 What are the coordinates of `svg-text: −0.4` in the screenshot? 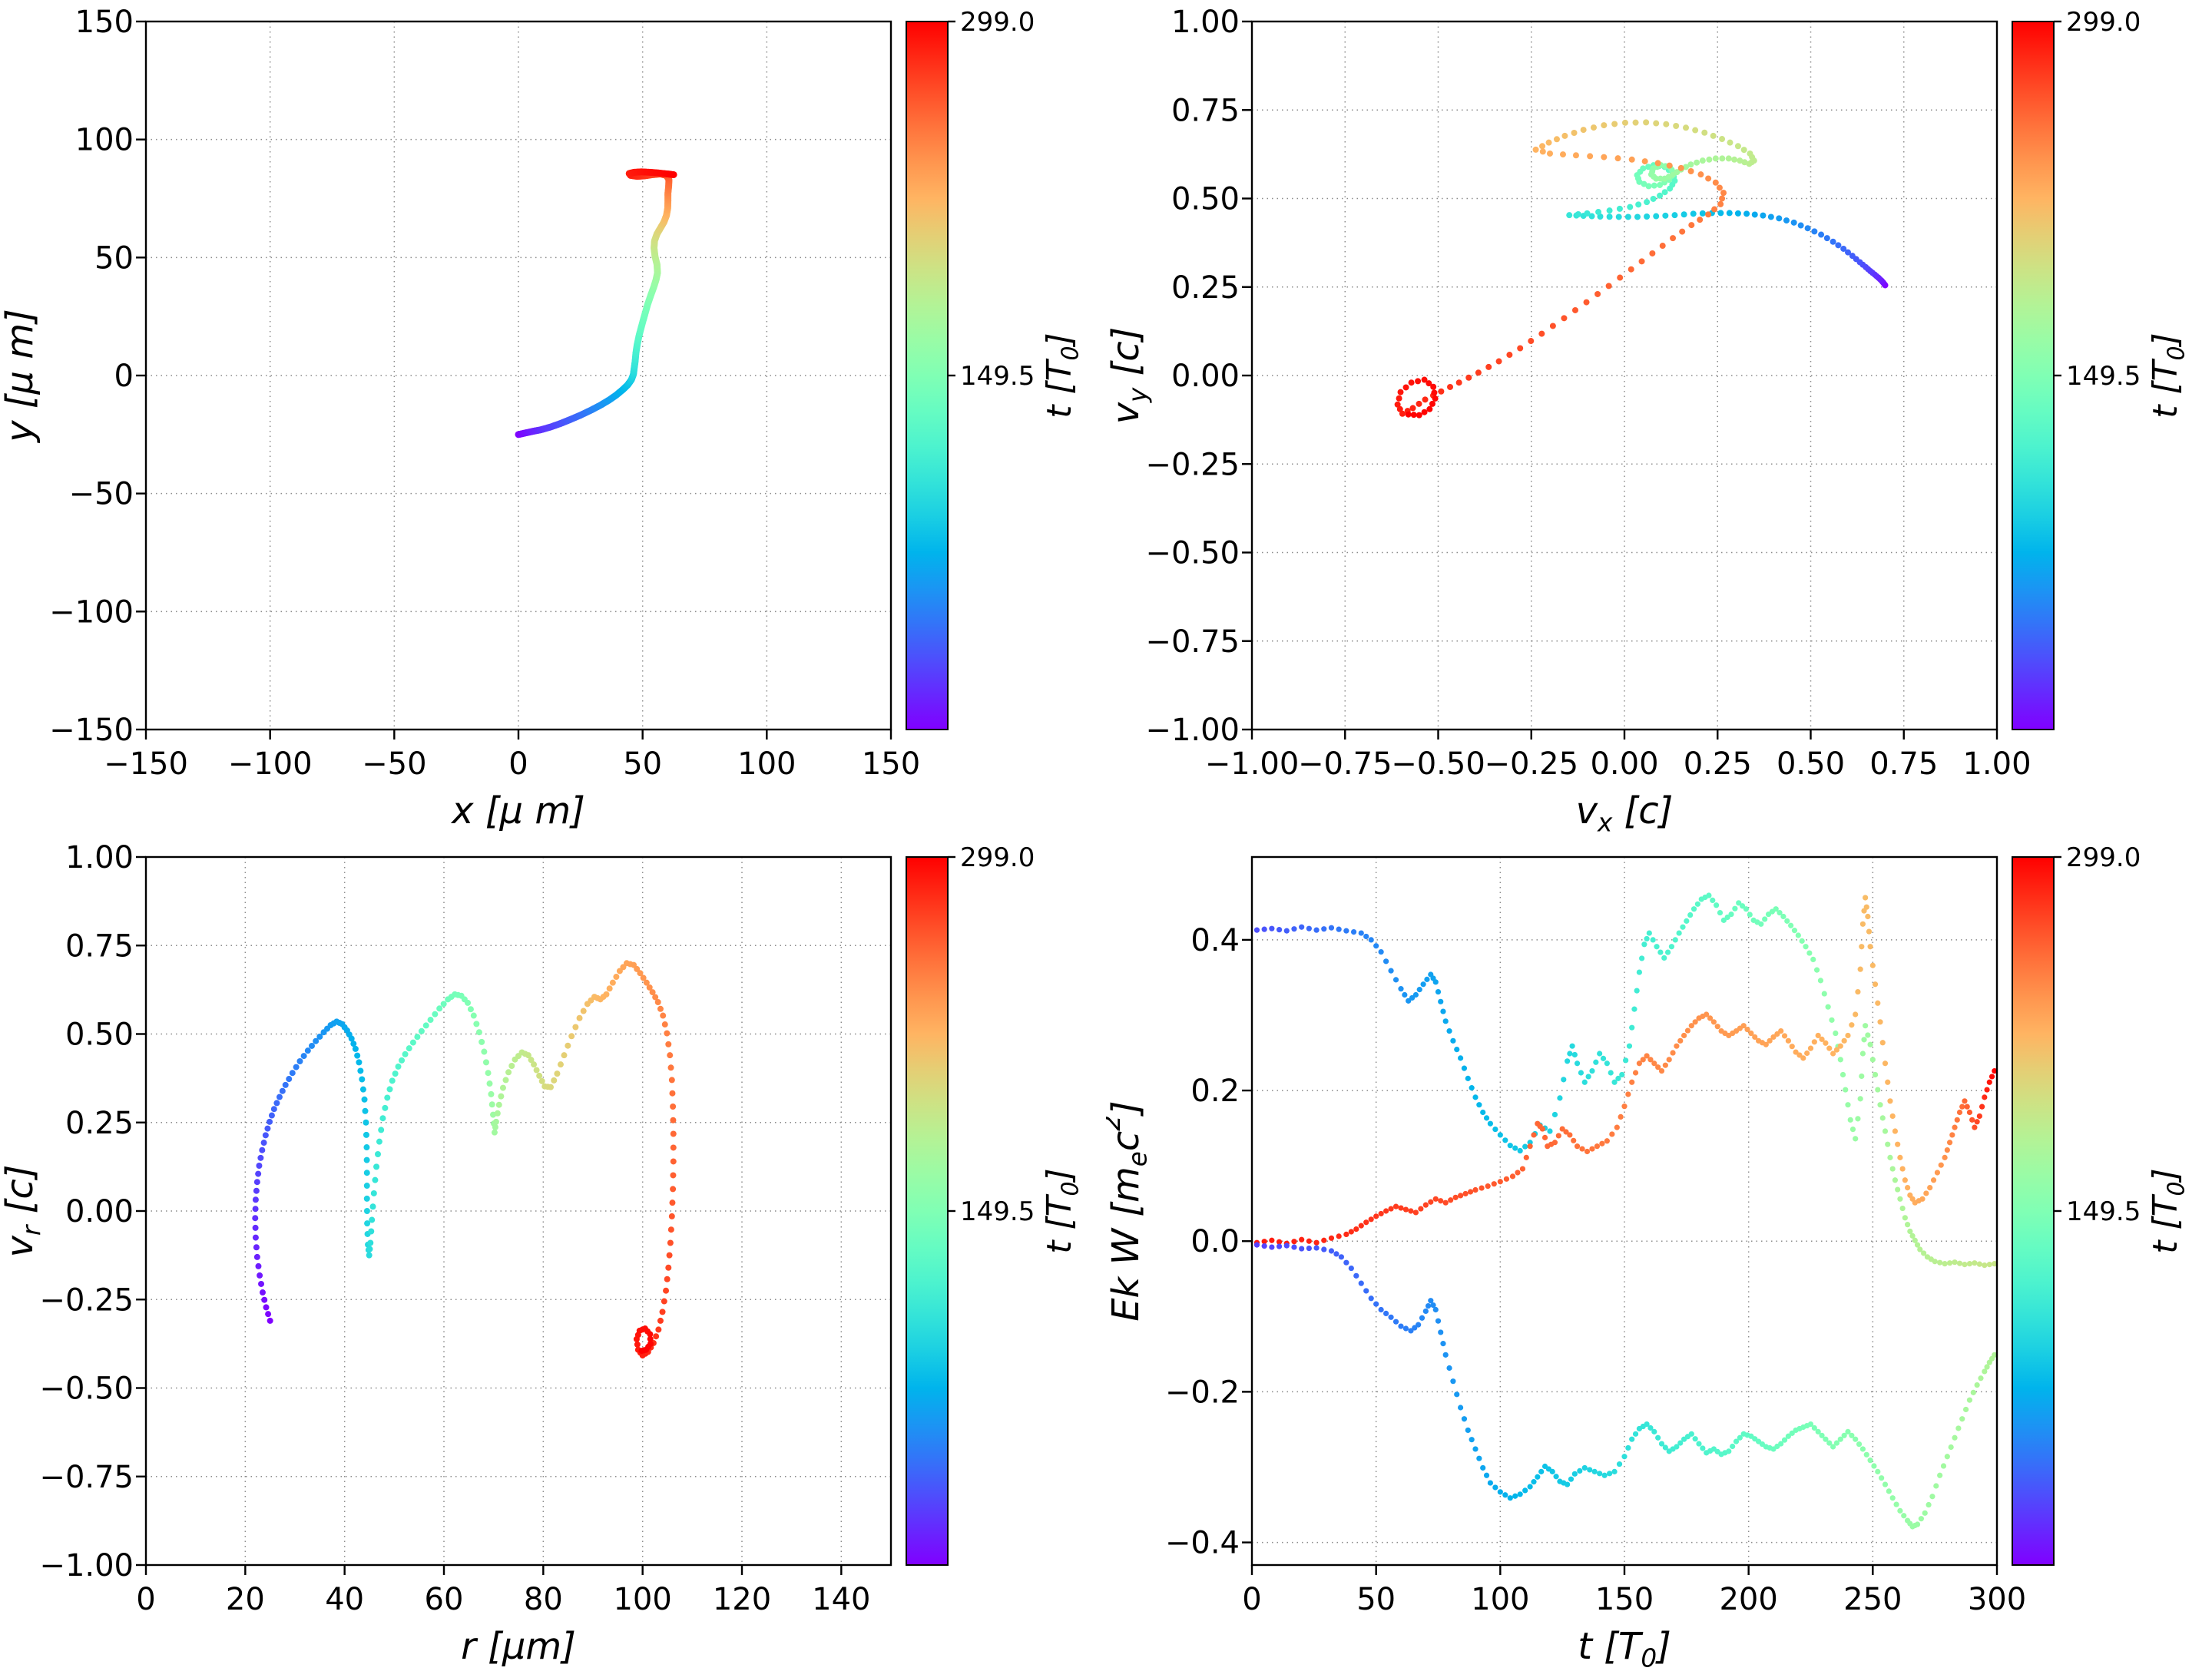 It's located at (1202, 1543).